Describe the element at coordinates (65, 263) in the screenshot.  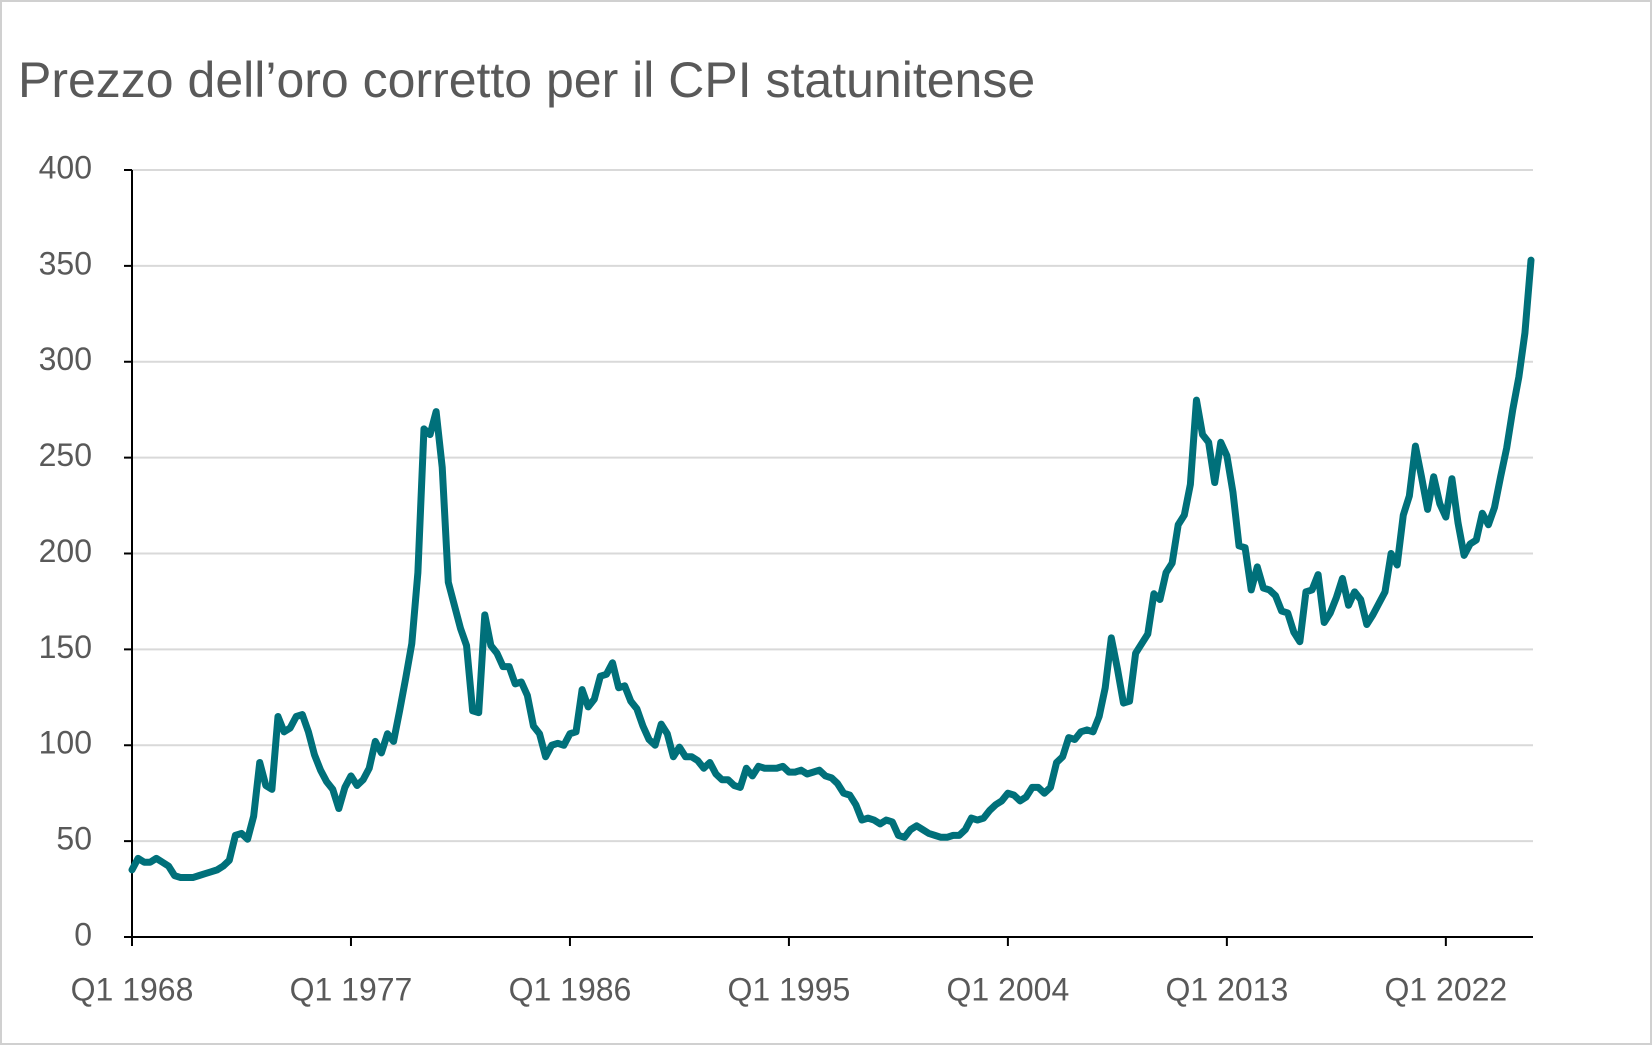
I see `y-tick-label: 350` at that location.